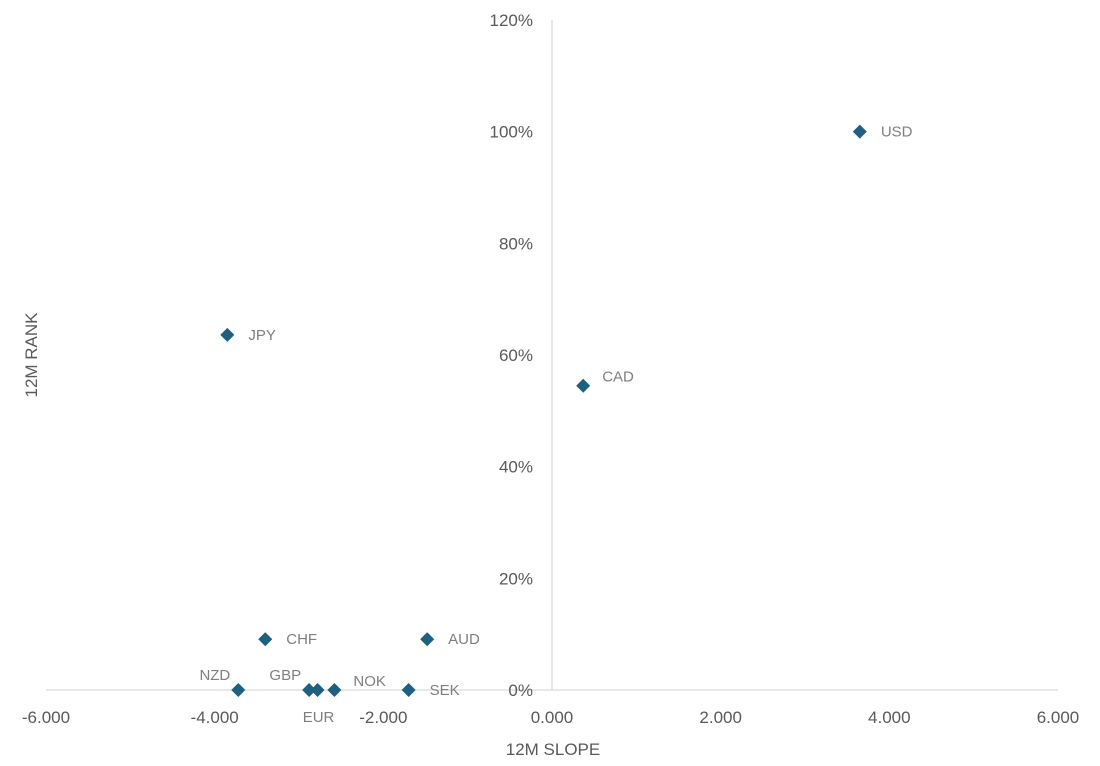  What do you see at coordinates (553, 749) in the screenshot?
I see `x-axis-title: 12M SLOPE` at bounding box center [553, 749].